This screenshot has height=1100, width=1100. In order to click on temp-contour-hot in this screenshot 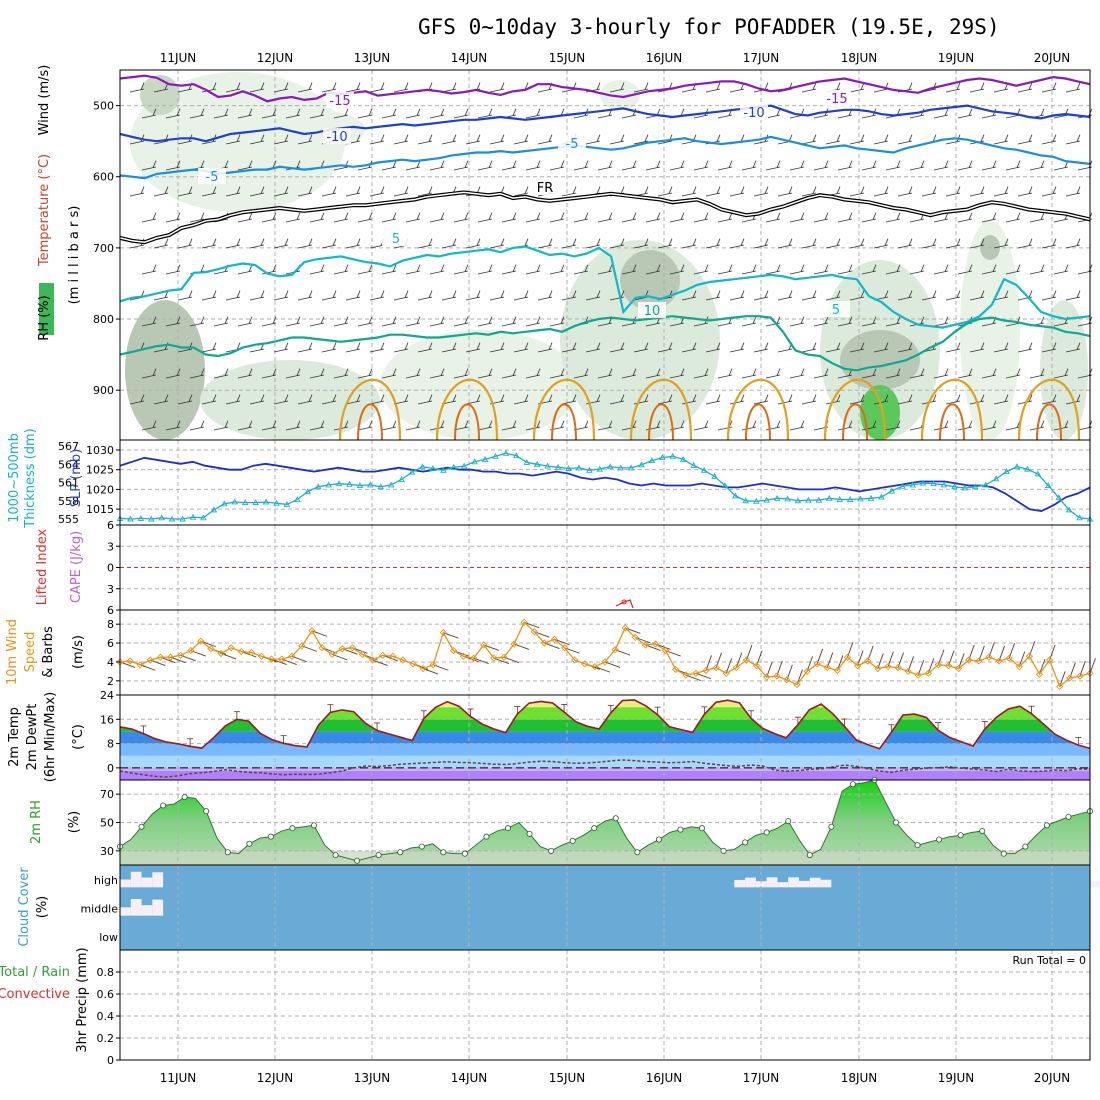, I will do `click(758, 422)`.